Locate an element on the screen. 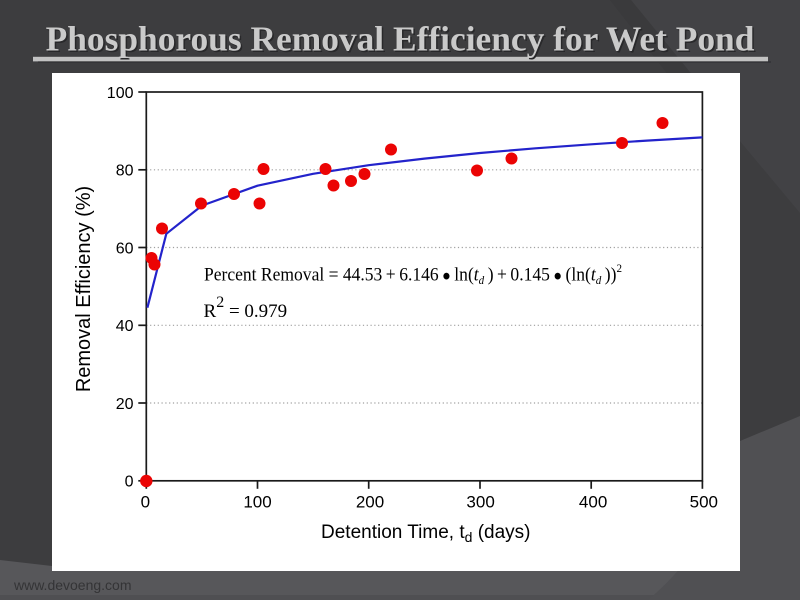 Image resolution: width=800 pixels, height=600 pixels. svg-text: Detention Time, td (days) is located at coordinates (426, 533).